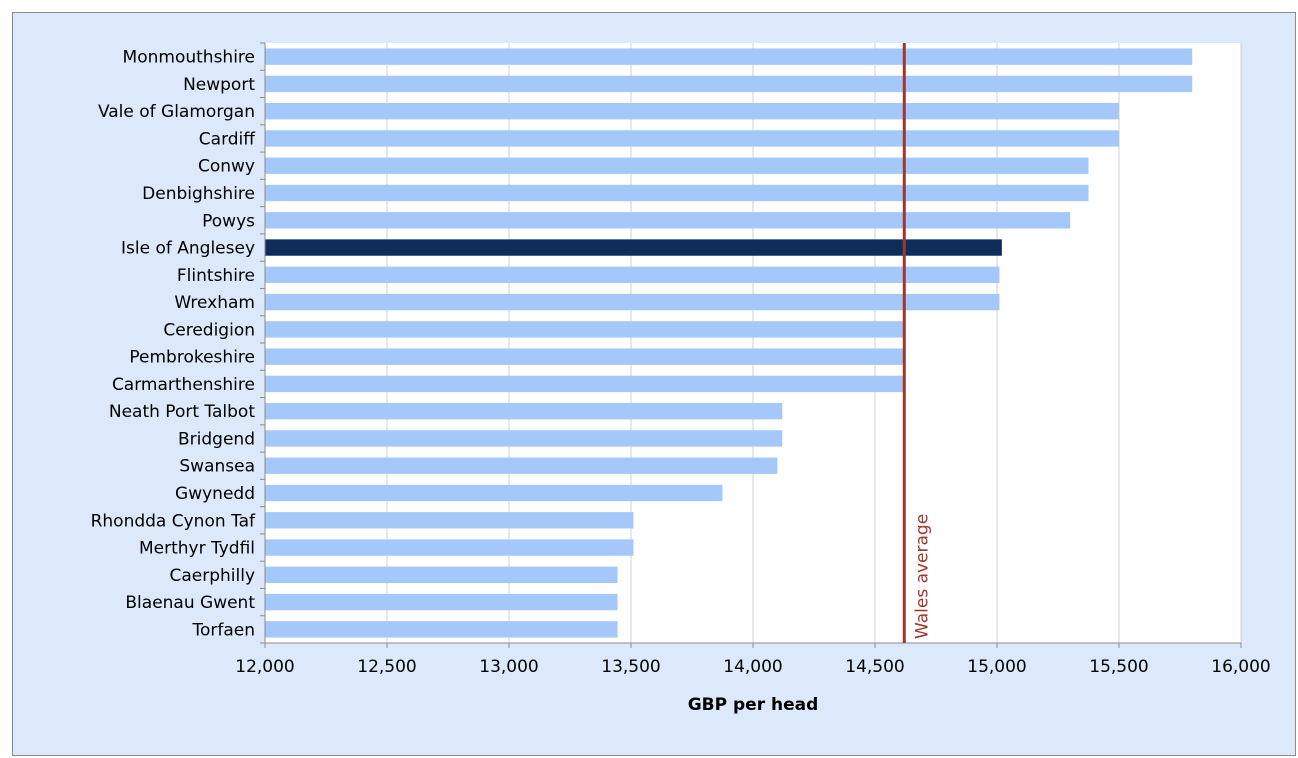 This screenshot has width=1298, height=758. What do you see at coordinates (188, 249) in the screenshot?
I see `category-label: Isle of Anglesey` at bounding box center [188, 249].